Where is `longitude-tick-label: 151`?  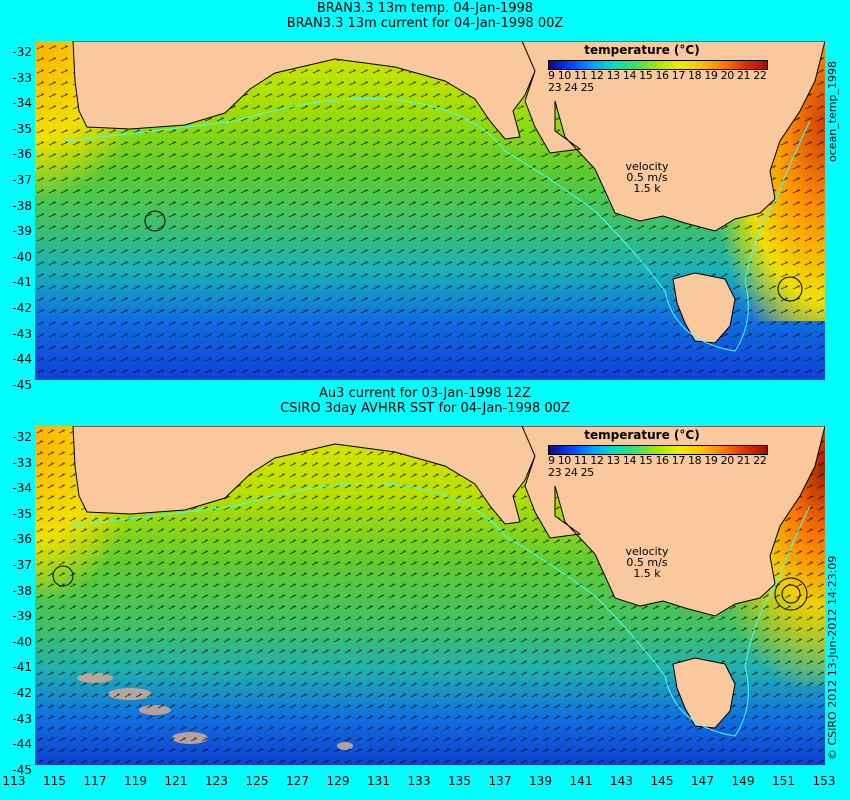
longitude-tick-label: 151 is located at coordinates (783, 781).